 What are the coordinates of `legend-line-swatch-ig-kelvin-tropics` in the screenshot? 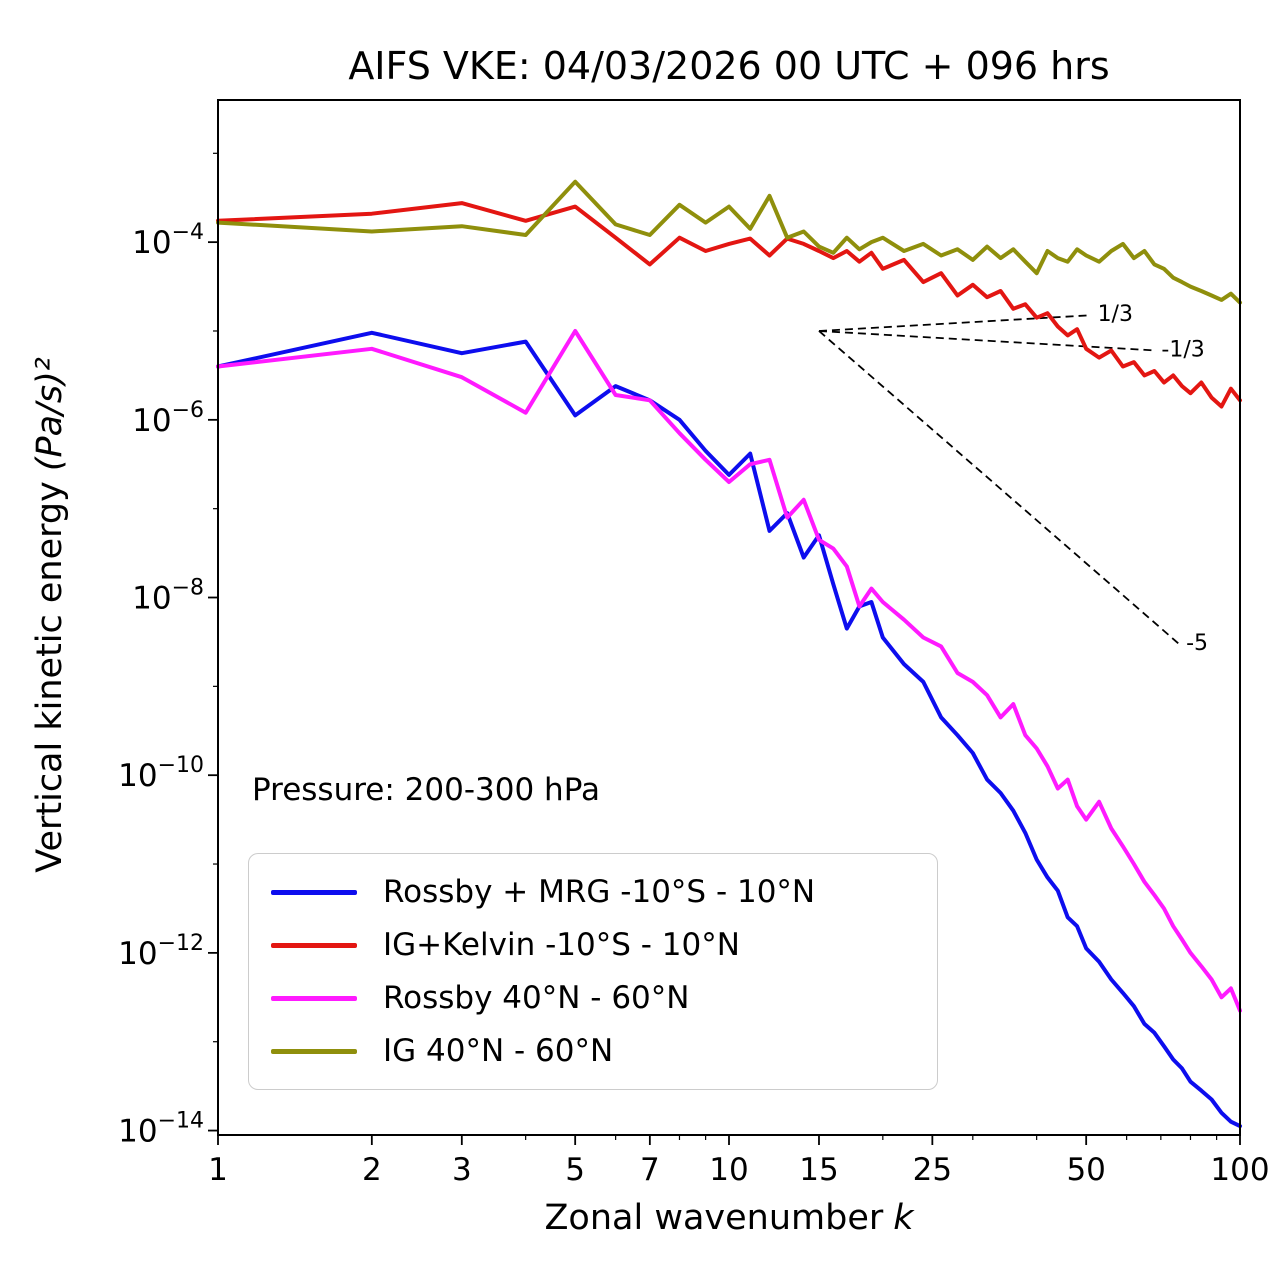 It's located at (314, 945).